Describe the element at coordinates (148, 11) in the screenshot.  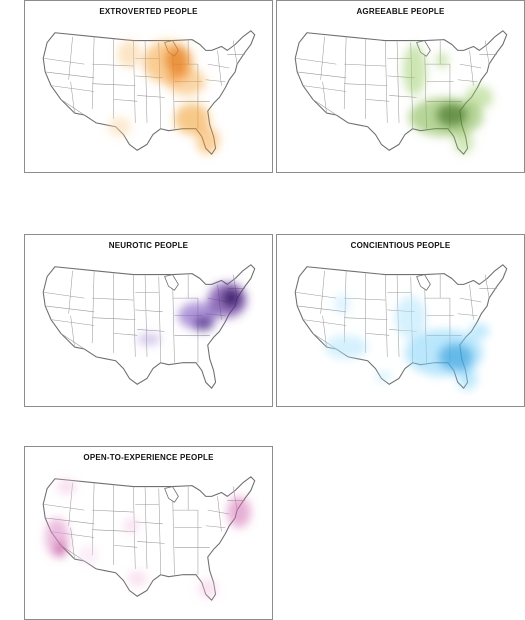
I see `panel-title: EXTROVERTED PEOPLE` at that location.